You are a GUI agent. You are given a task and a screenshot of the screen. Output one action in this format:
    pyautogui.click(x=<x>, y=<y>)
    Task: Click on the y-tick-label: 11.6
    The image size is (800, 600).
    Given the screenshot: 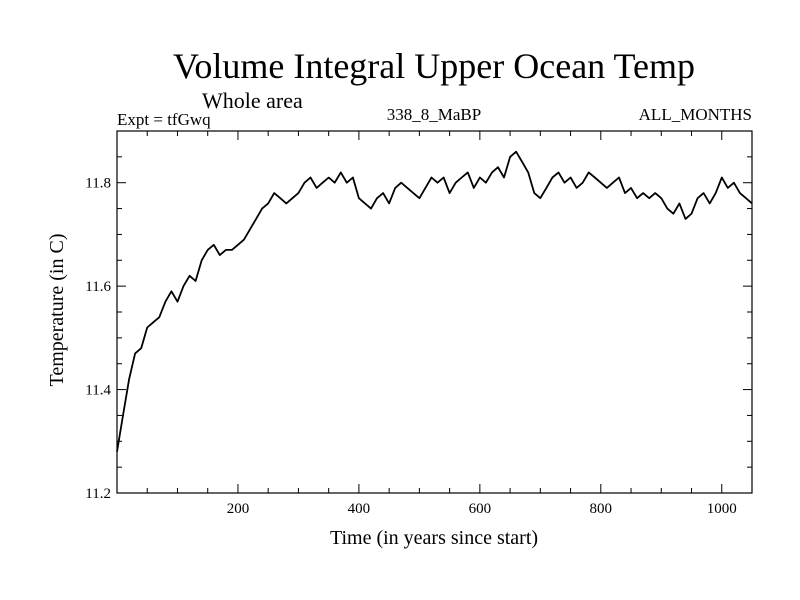 What is the action you would take?
    pyautogui.click(x=98, y=287)
    